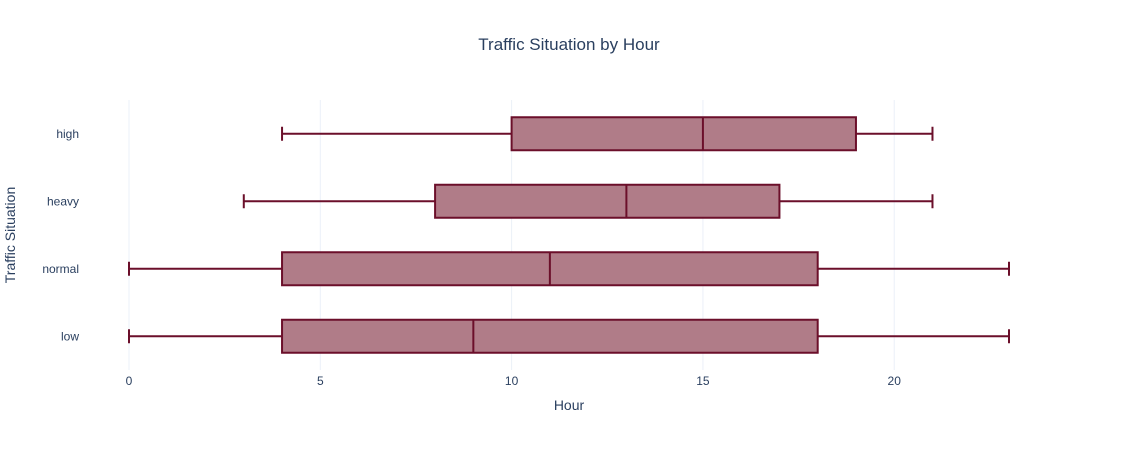 This screenshot has height=455, width=1138. Describe the element at coordinates (569, 44) in the screenshot. I see `chart-title: Traffic Situation by Hour` at that location.